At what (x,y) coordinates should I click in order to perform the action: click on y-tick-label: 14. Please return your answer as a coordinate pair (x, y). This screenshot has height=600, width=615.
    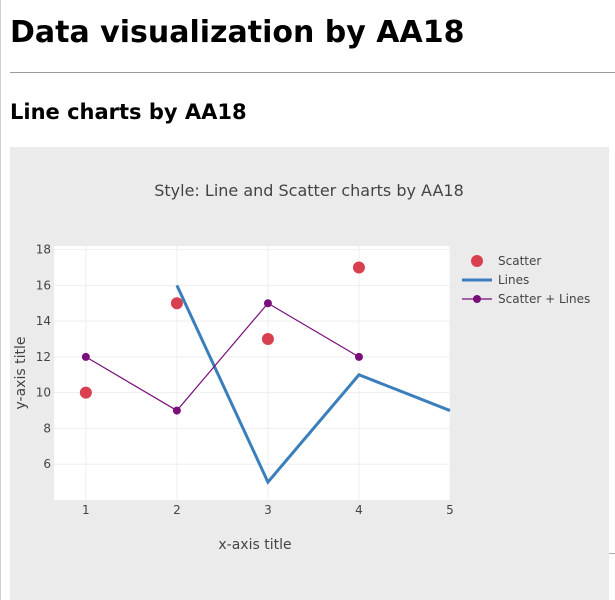
    Looking at the image, I should click on (43, 321).